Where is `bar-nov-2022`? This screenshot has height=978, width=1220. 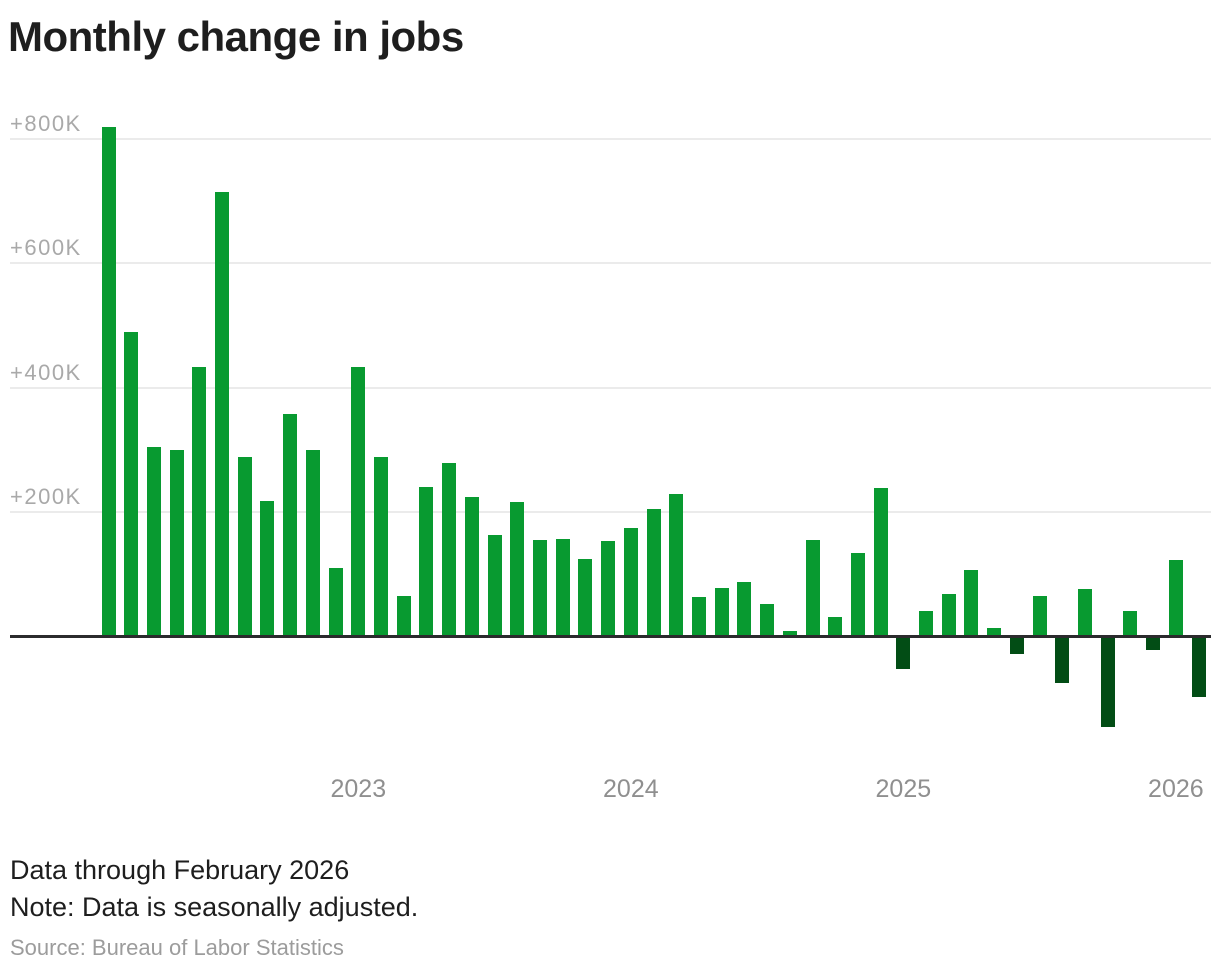
bar-nov-2022 is located at coordinates (312, 543).